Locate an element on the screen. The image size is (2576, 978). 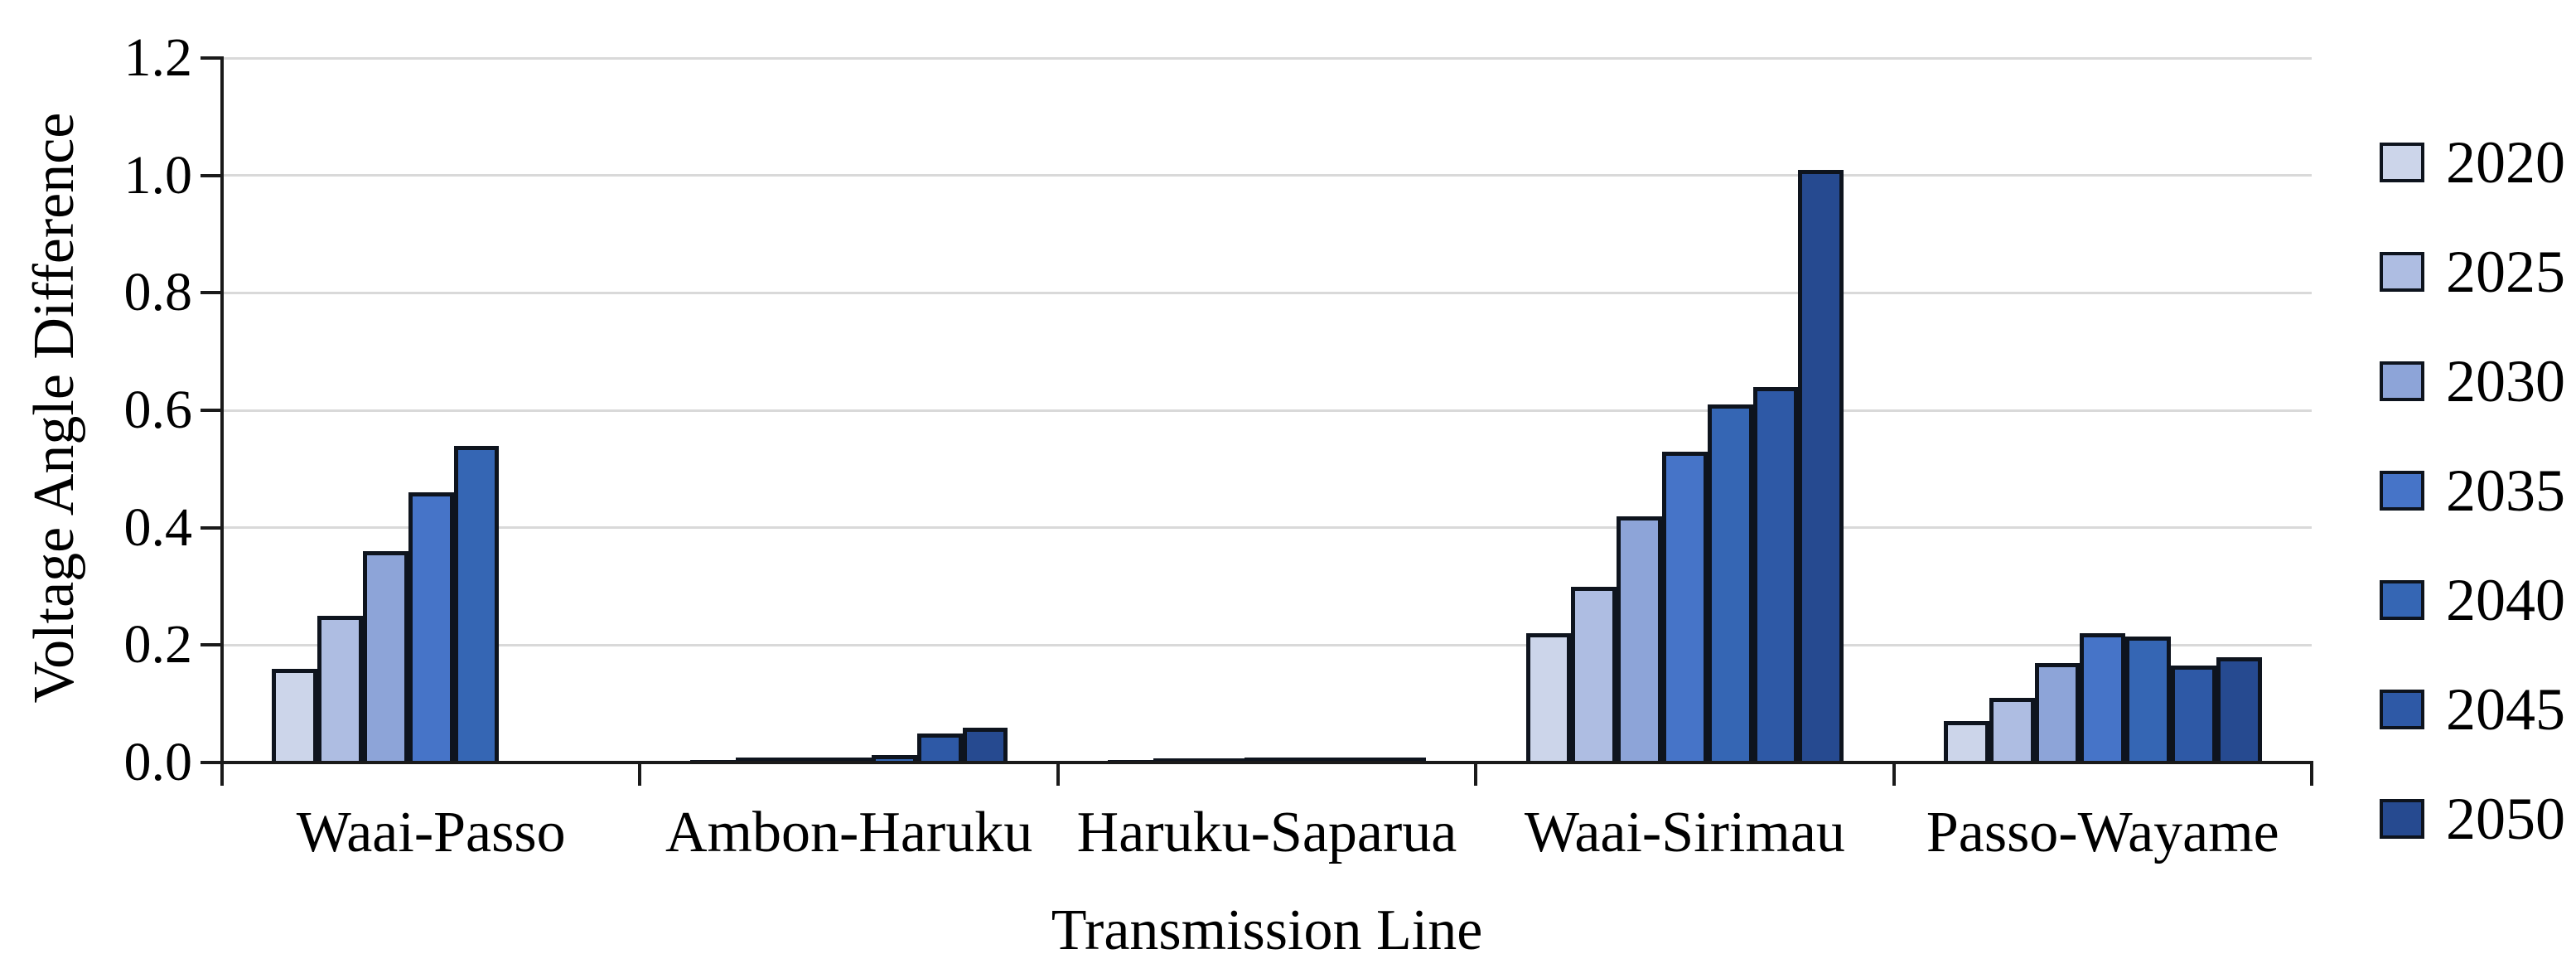
legend-label: 2035 is located at coordinates (2505, 491).